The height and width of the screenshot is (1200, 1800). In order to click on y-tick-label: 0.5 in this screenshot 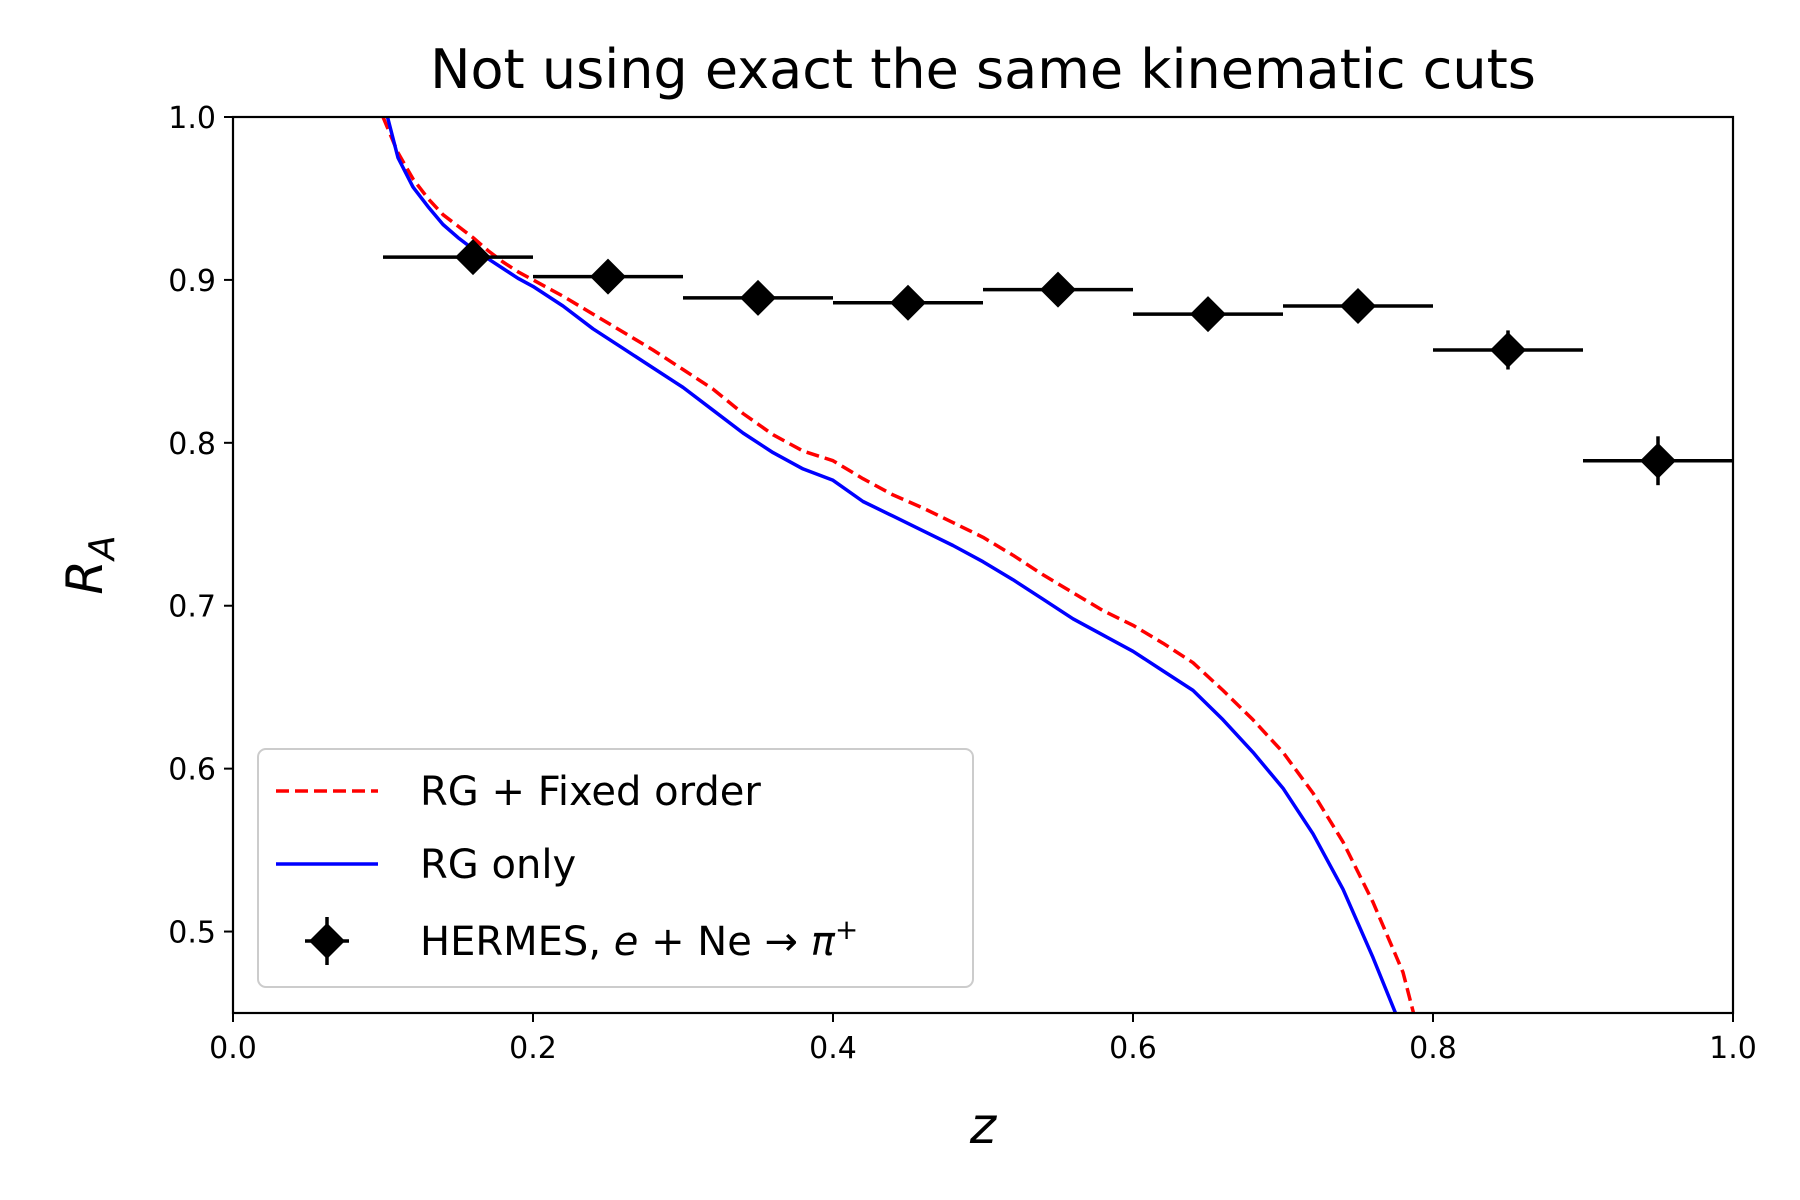, I will do `click(192, 933)`.